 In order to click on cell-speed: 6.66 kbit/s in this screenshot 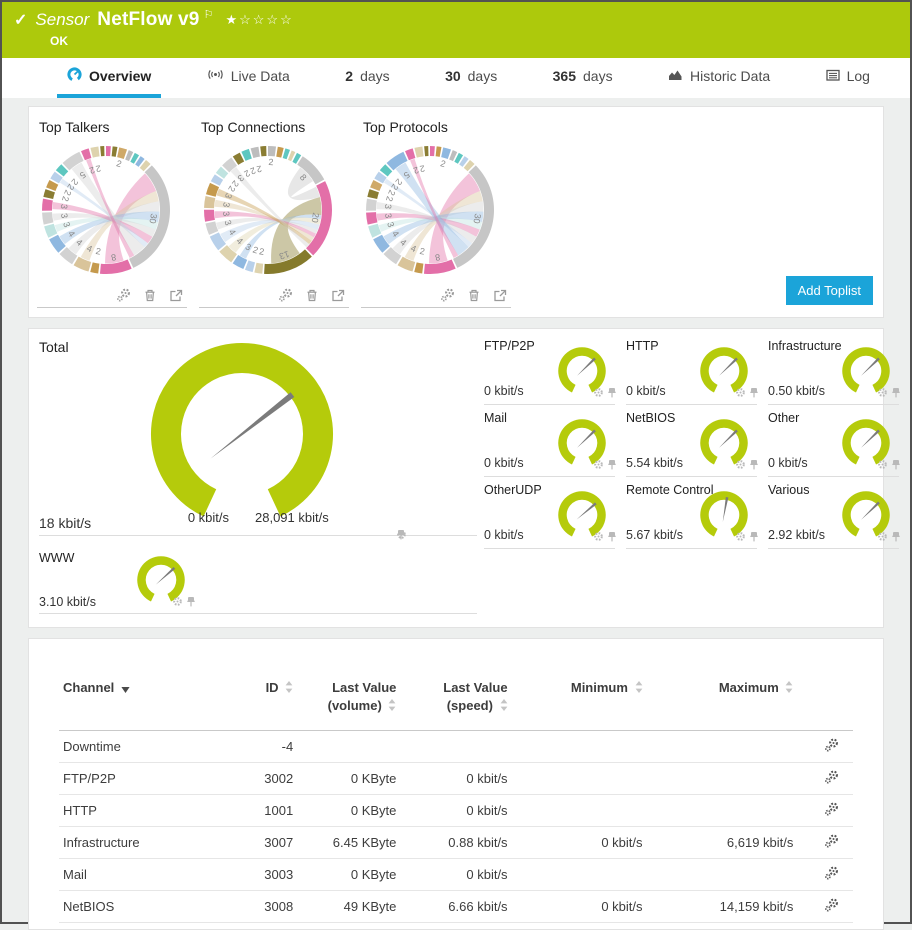, I will do `click(456, 907)`.